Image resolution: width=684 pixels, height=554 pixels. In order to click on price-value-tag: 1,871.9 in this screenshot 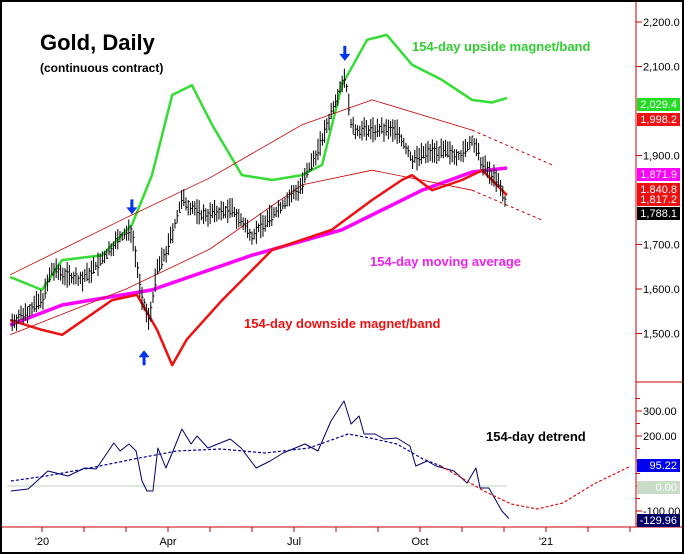, I will do `click(658, 175)`.